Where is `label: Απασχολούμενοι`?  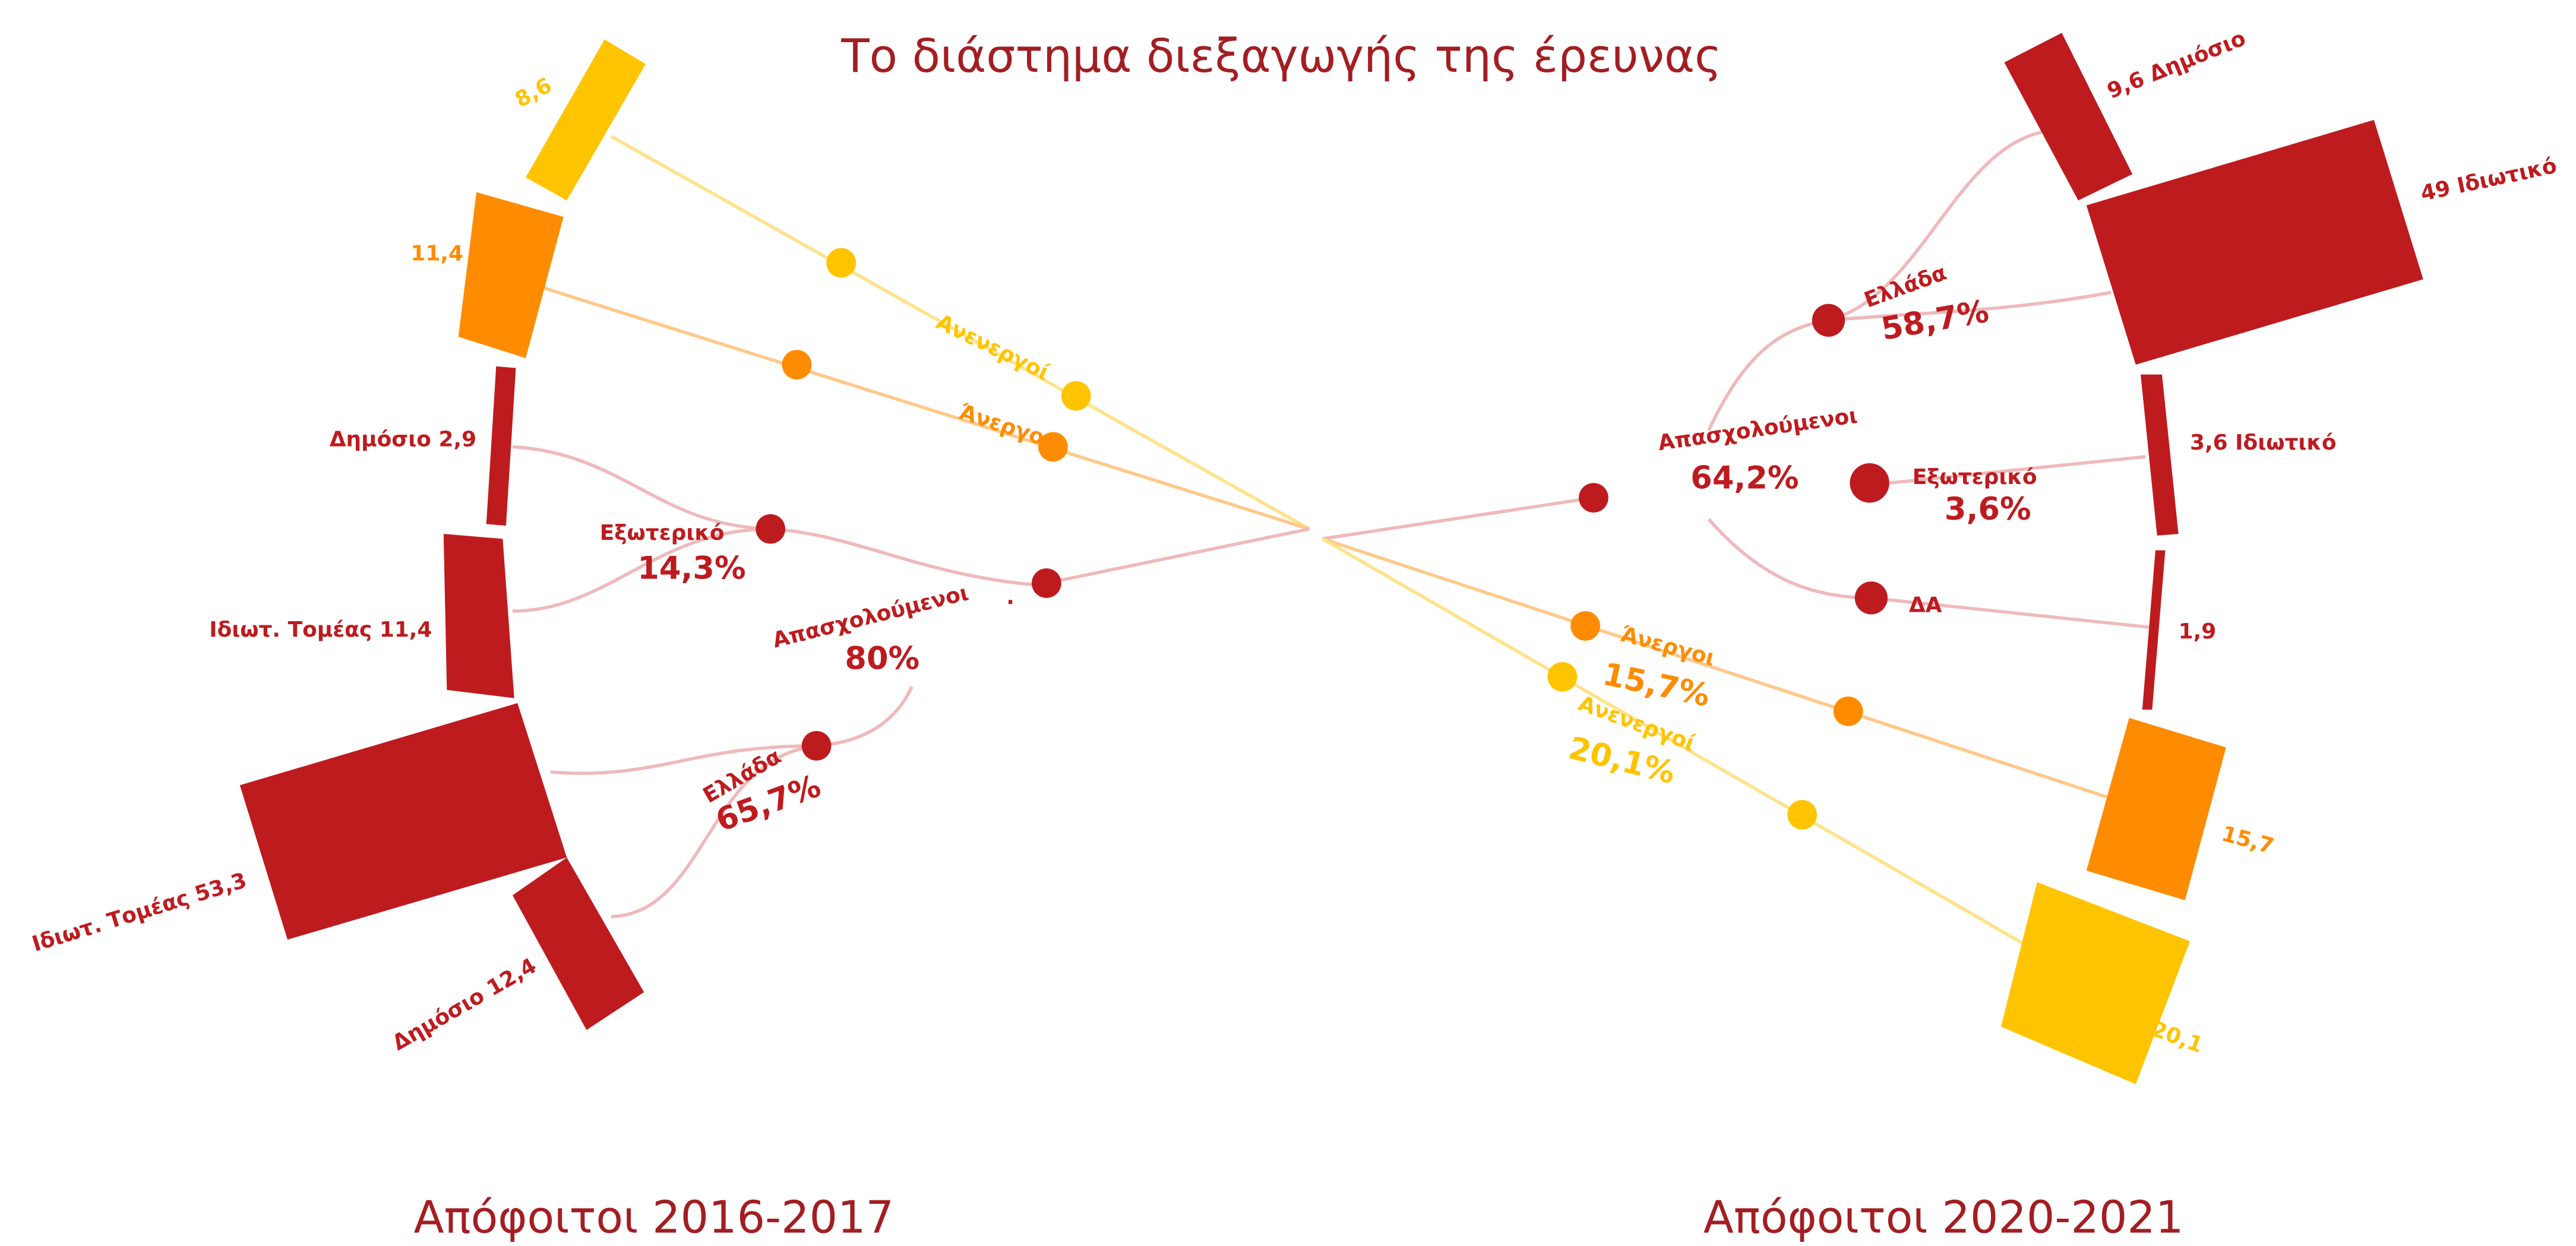
label: Απασχολούμενοι is located at coordinates (1758, 429).